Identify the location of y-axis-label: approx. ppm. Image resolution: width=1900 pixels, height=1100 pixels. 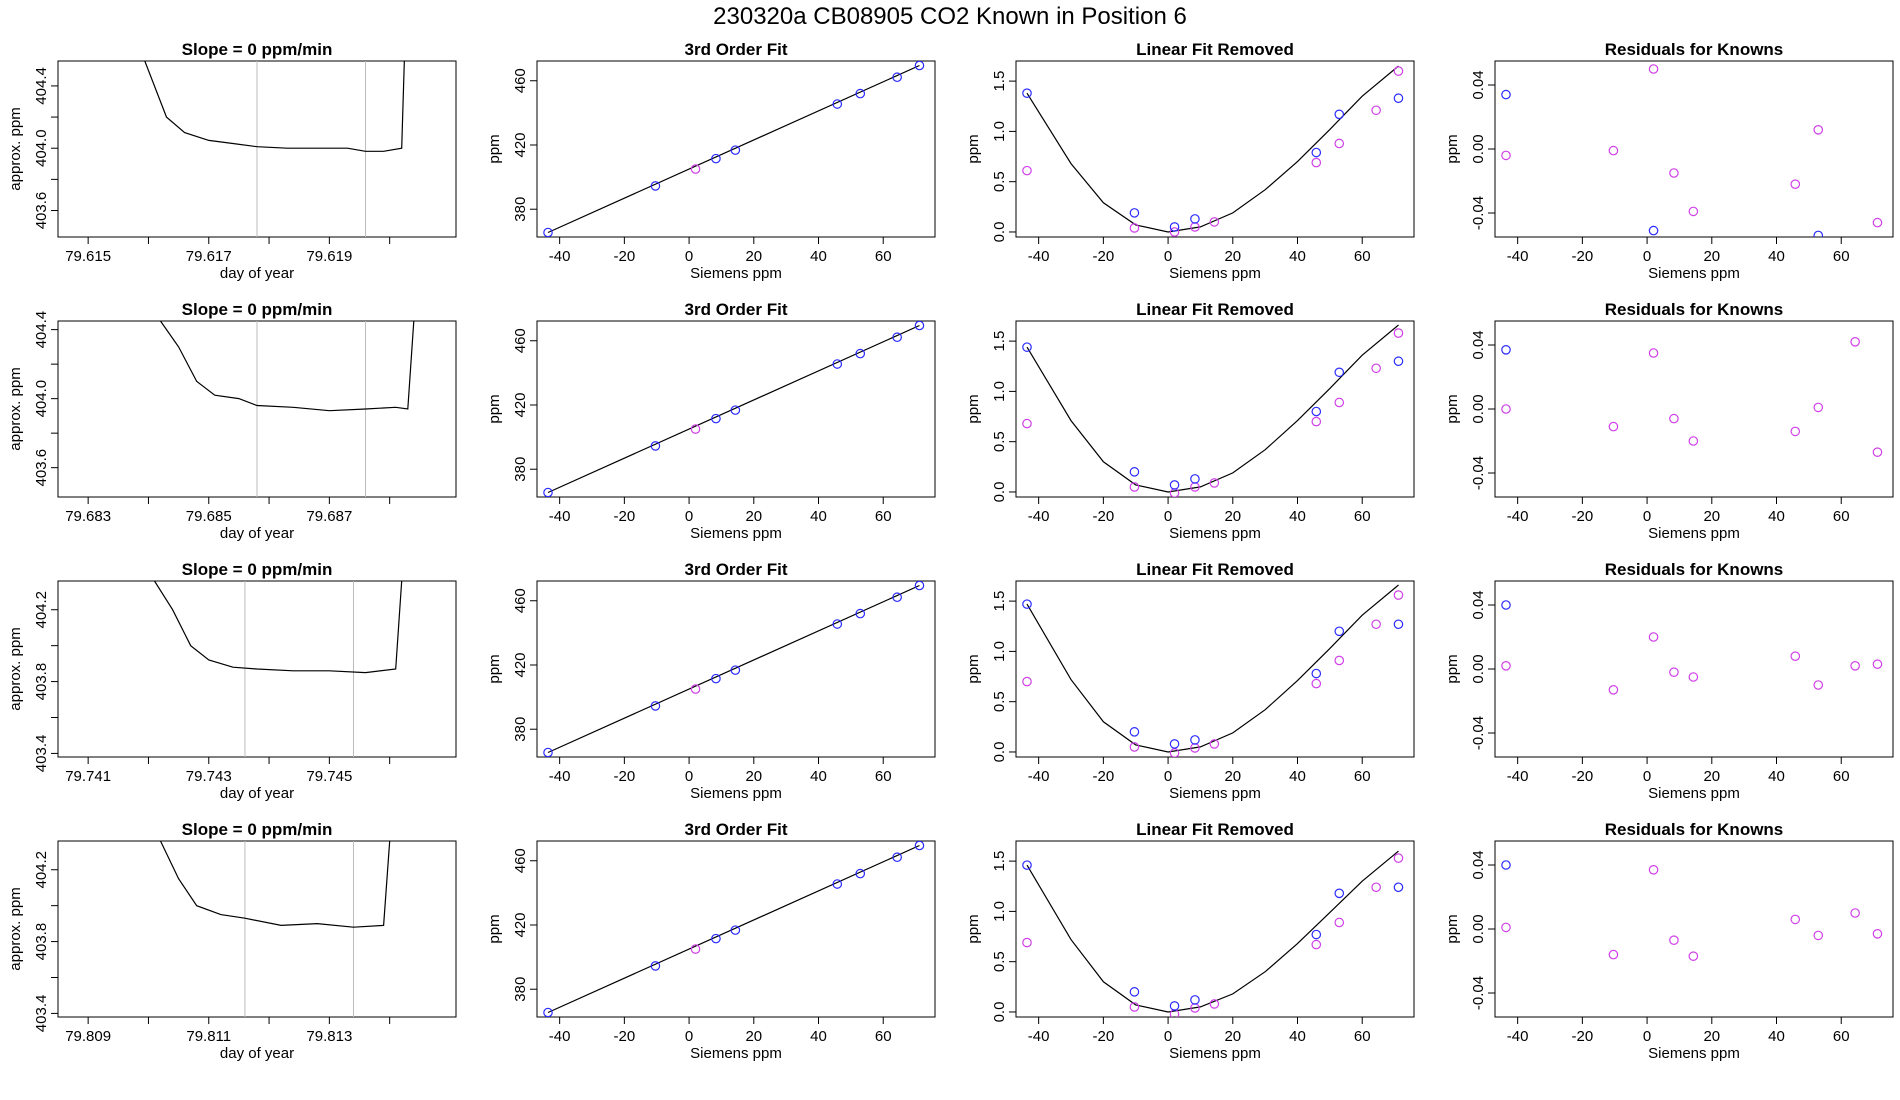
(15, 408).